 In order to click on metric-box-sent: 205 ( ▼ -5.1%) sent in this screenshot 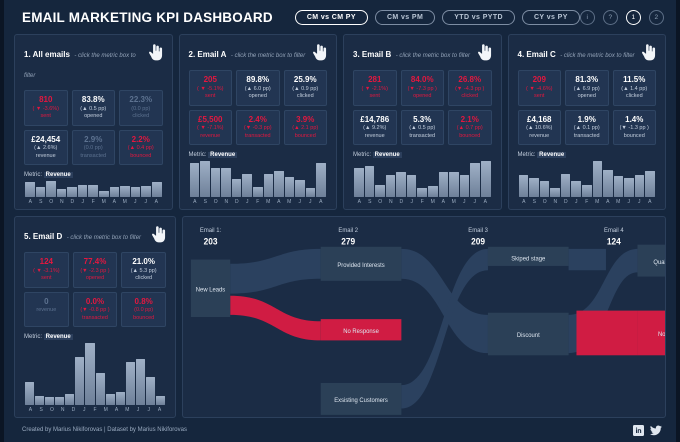, I will do `click(210, 88)`.